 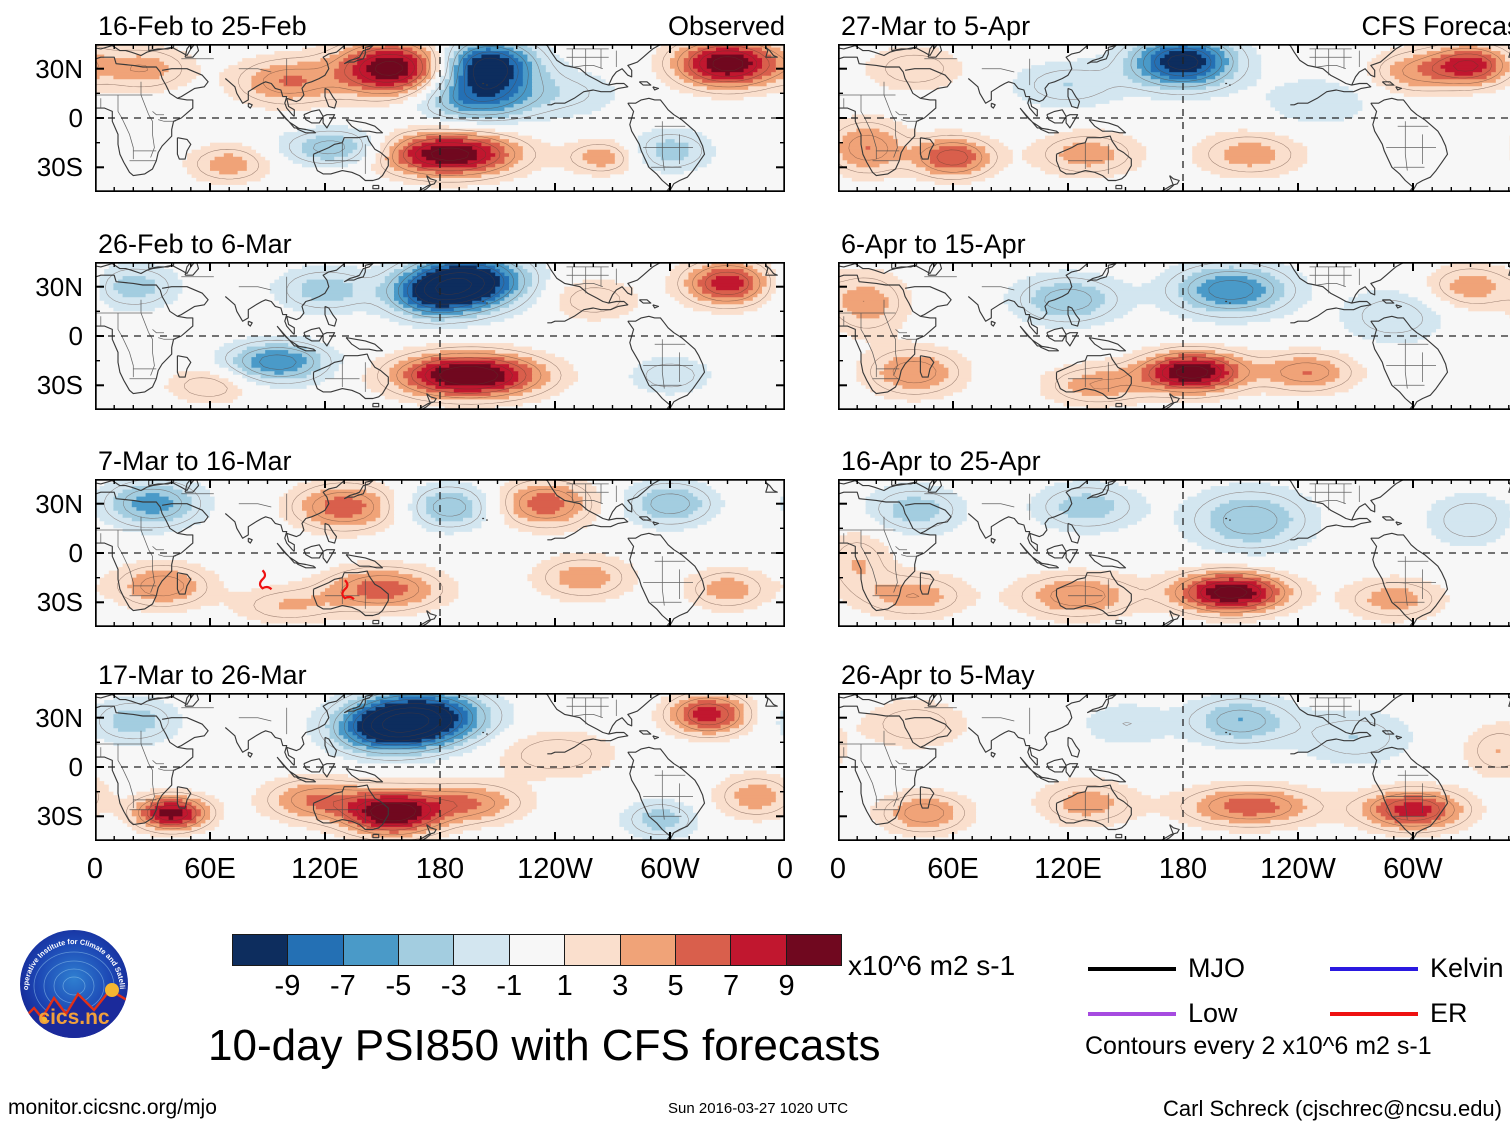 I want to click on colorbar-tick-0: -9, so click(x=287, y=986).